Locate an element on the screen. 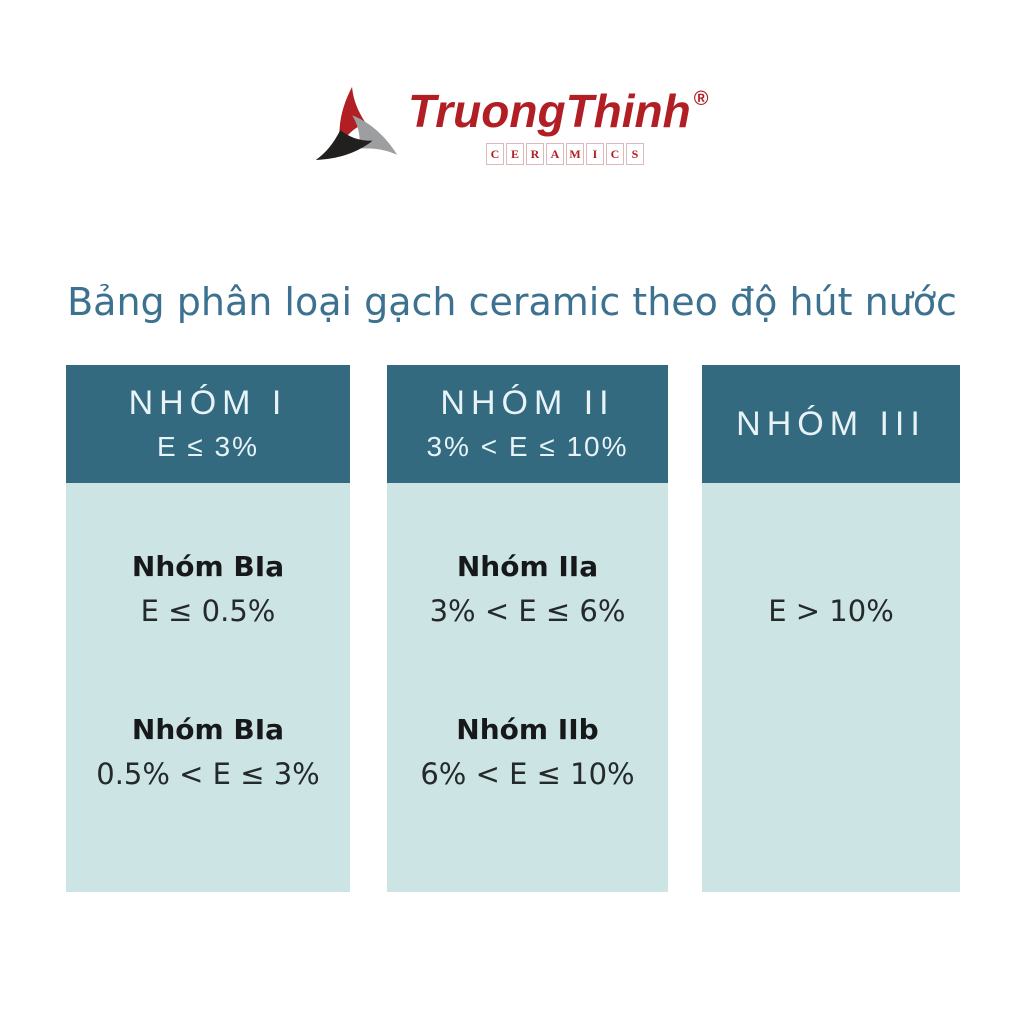  subgroup-range: 6% < E ≤ 10% is located at coordinates (527, 774).